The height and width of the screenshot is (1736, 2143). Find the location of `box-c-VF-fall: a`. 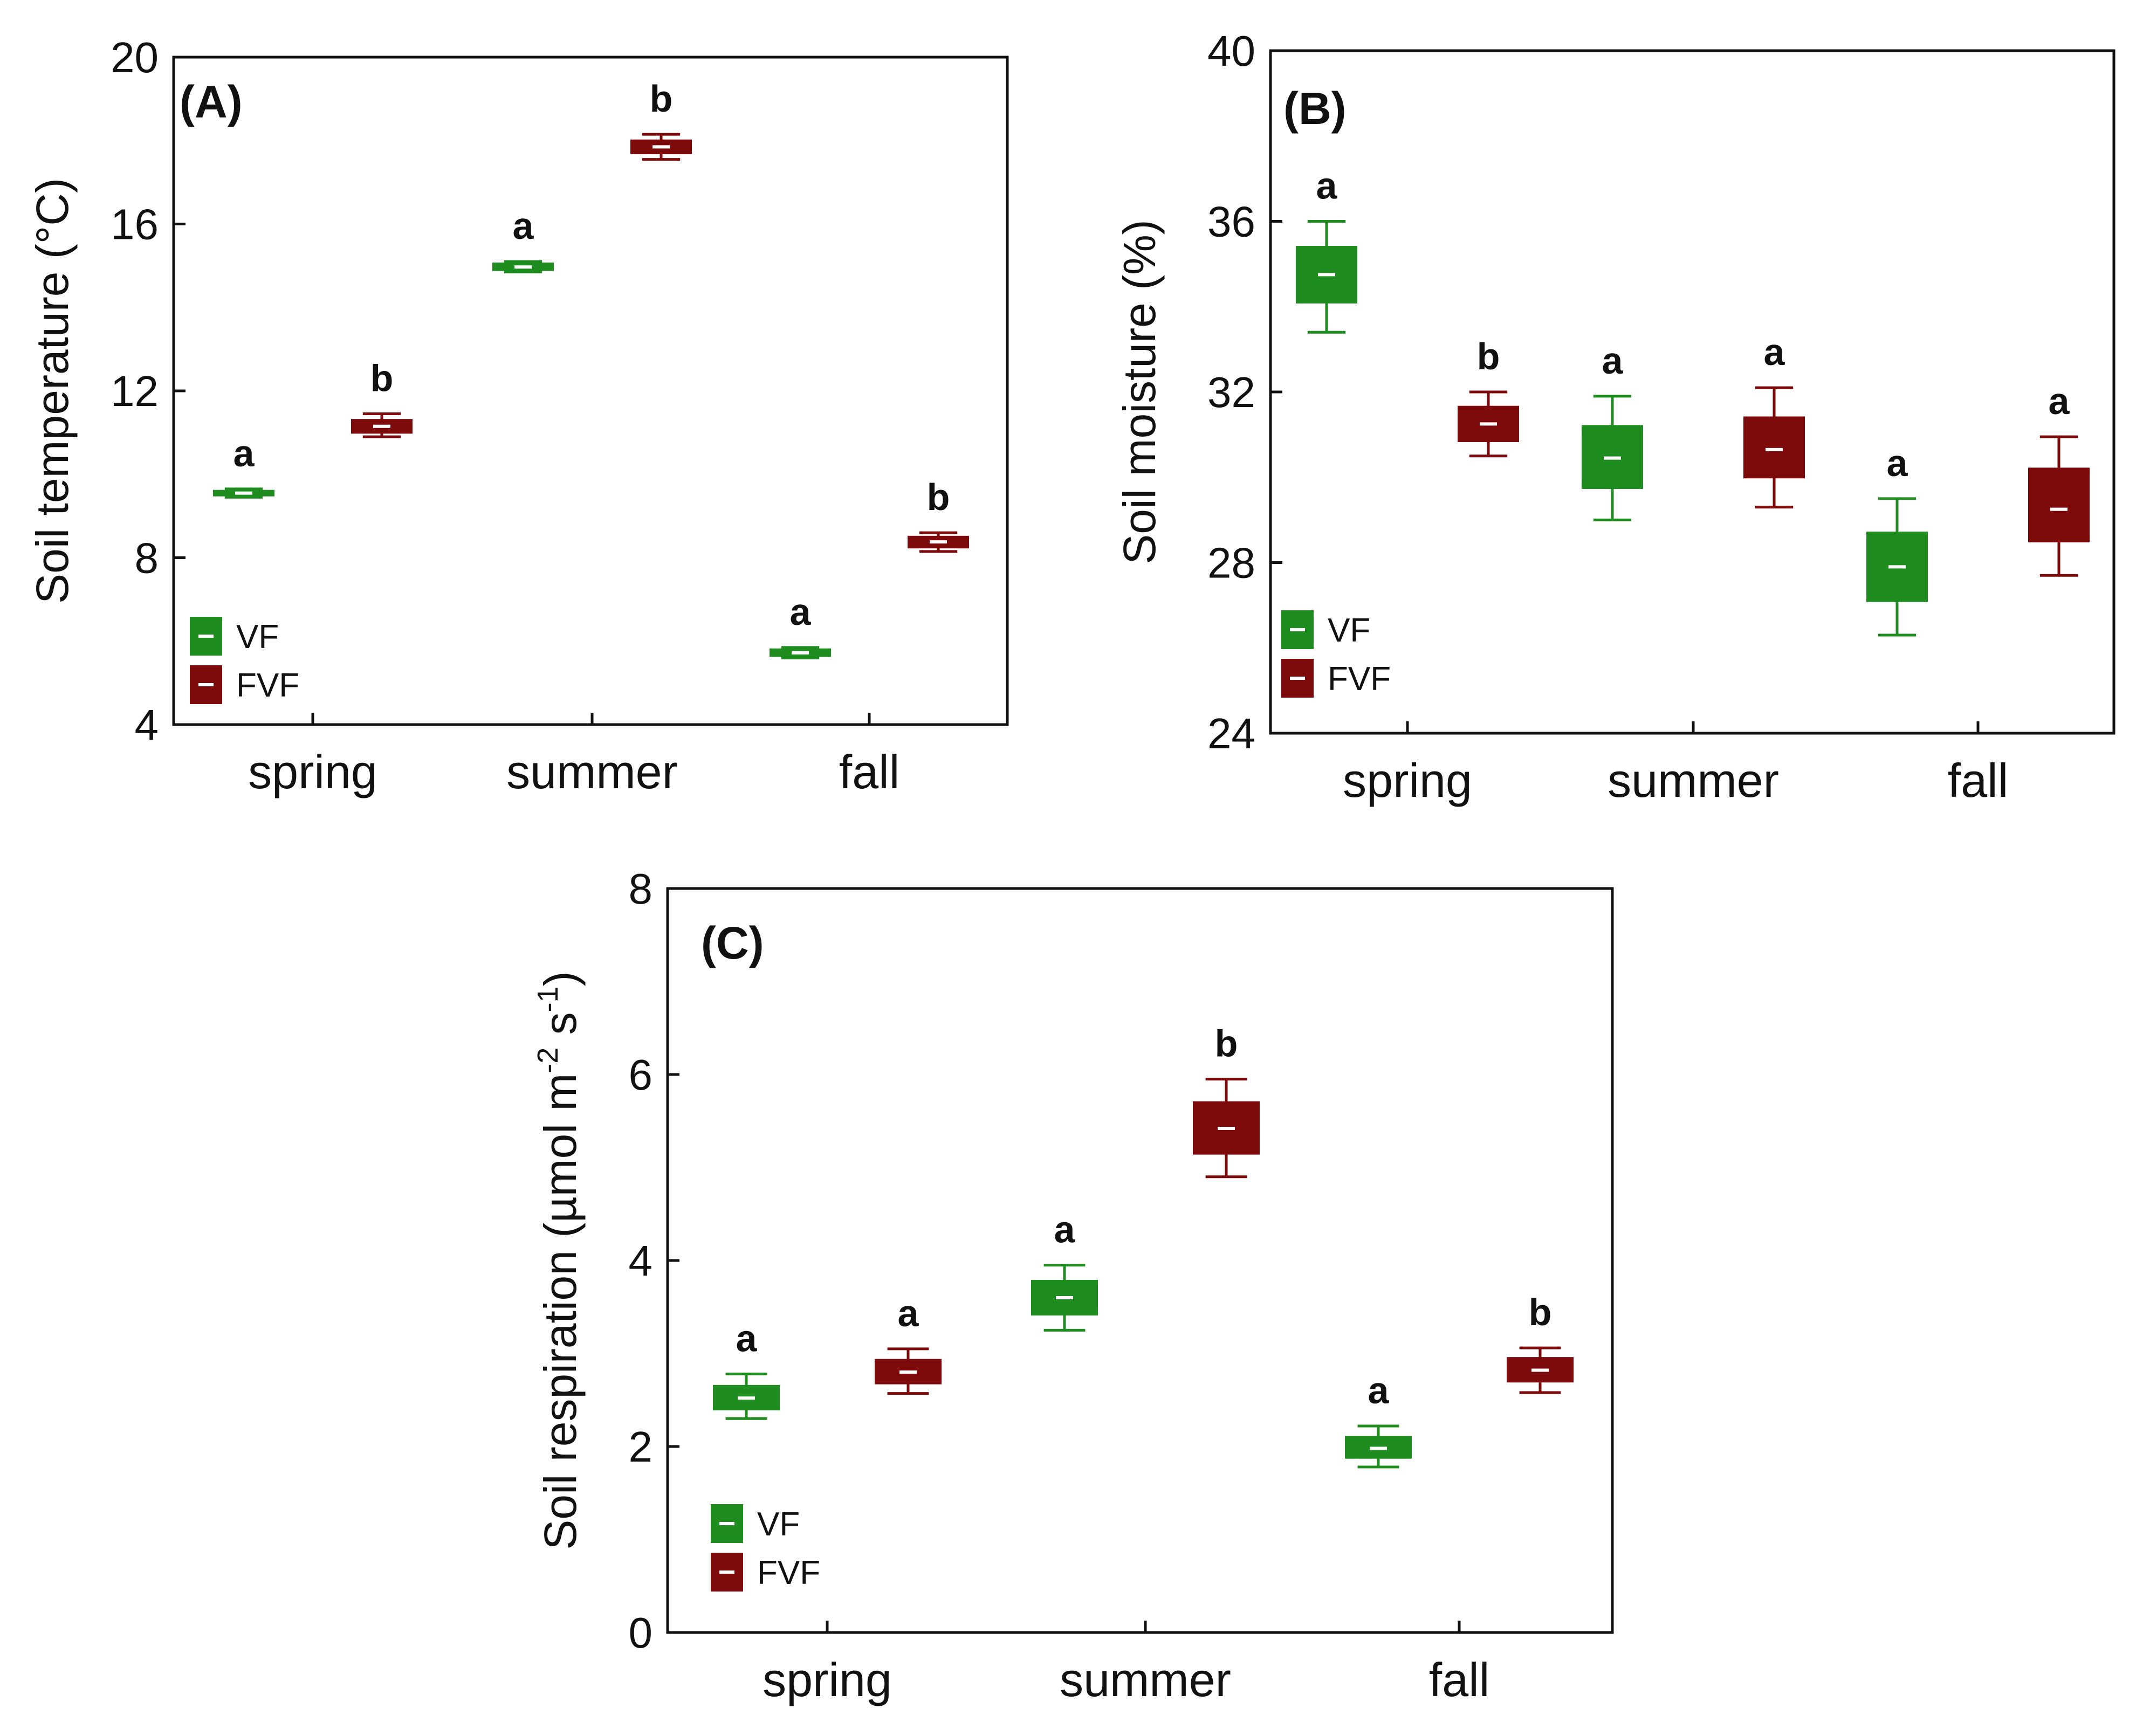

box-c-VF-fall: a is located at coordinates (1378, 1419).